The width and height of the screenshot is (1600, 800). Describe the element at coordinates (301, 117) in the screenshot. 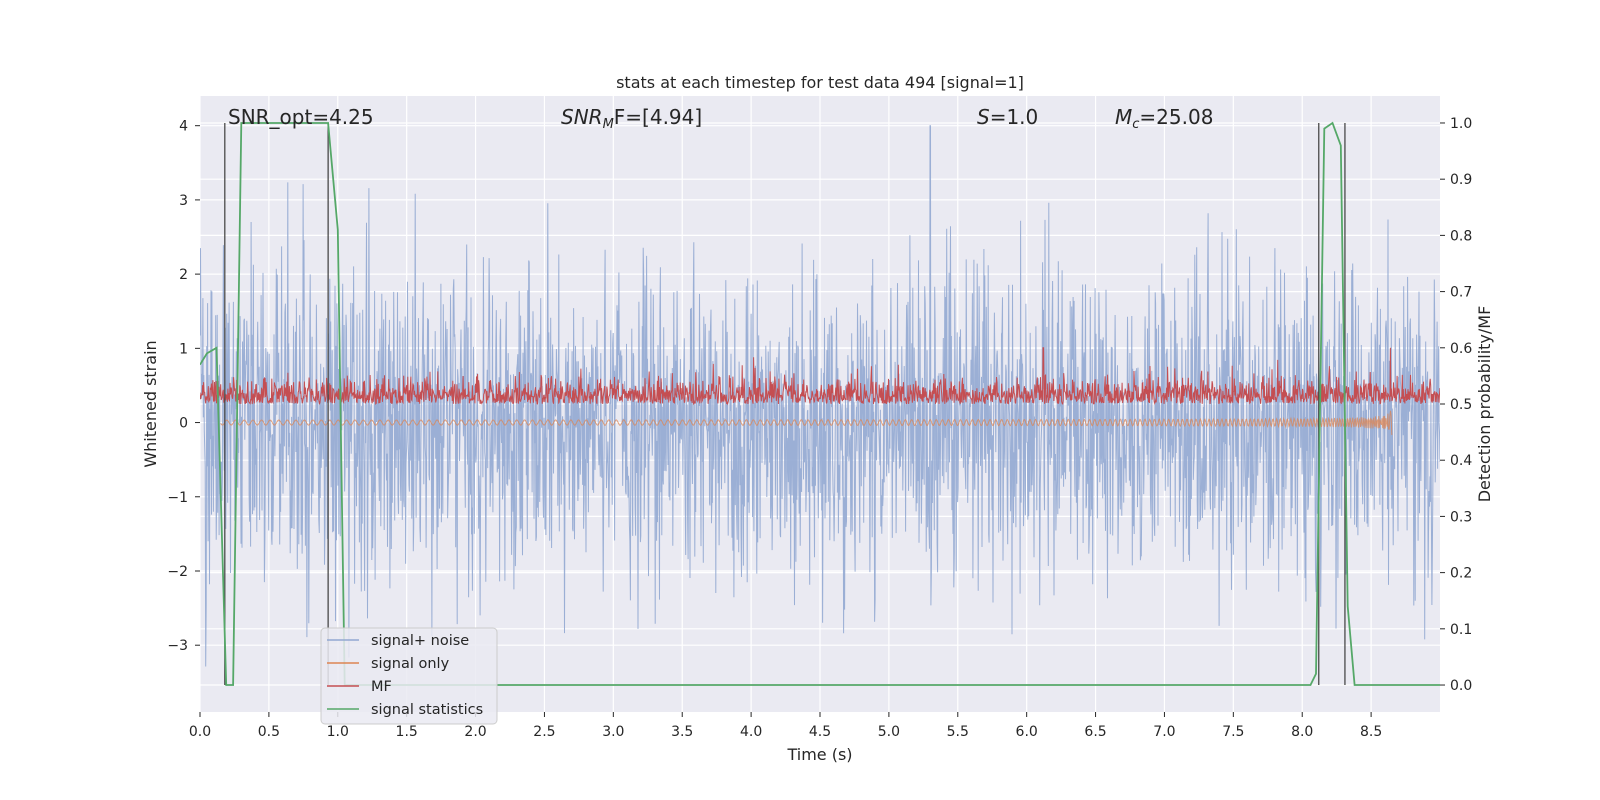

I see `annotation-snr-opt: SNR_opt=4.25` at that location.